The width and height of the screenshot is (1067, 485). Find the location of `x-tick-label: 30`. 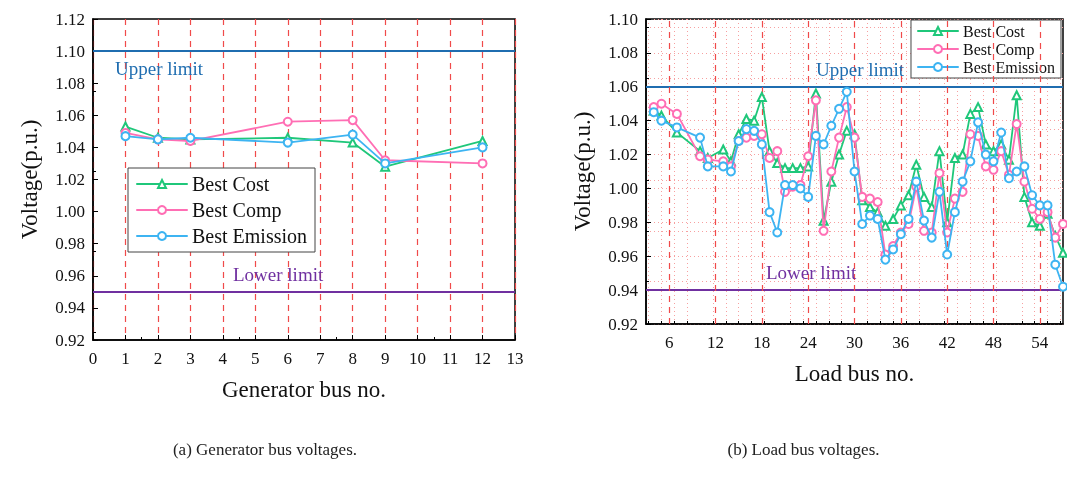

x-tick-label: 30 is located at coordinates (854, 342).